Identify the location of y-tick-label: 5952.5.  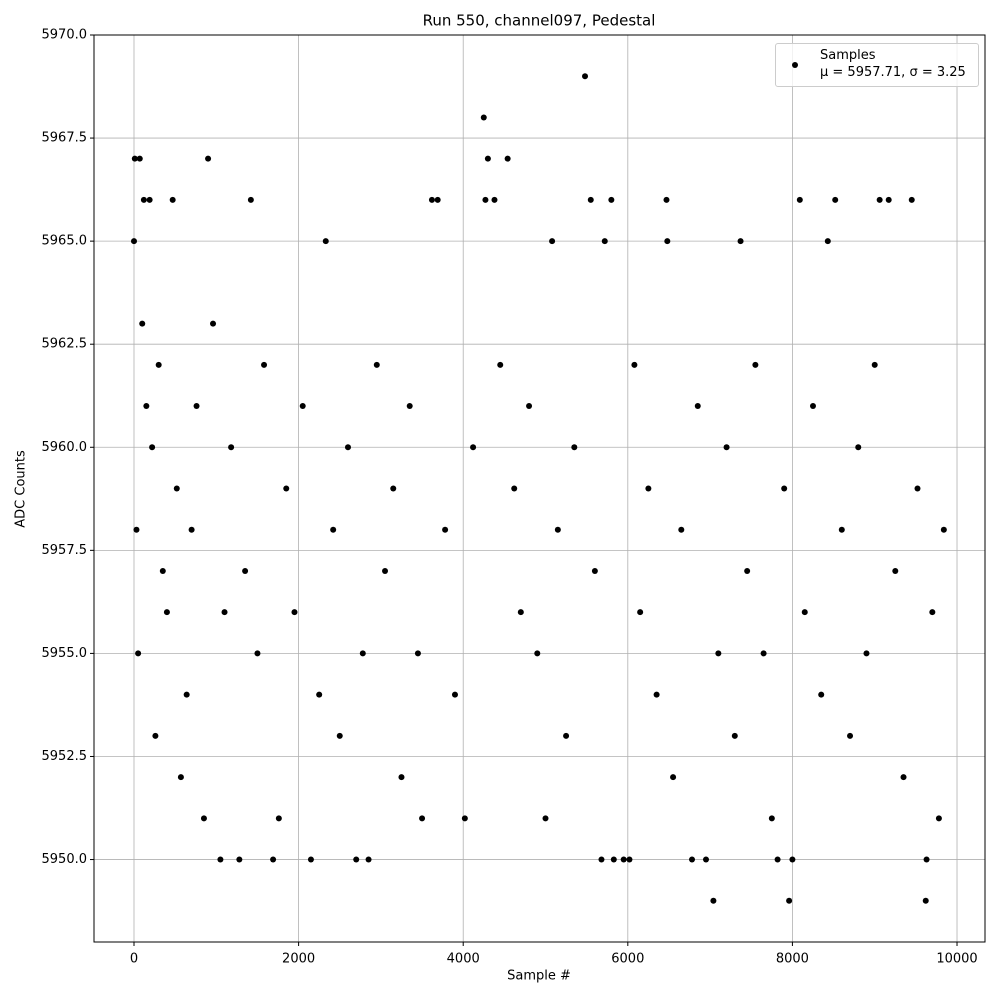
(65, 756).